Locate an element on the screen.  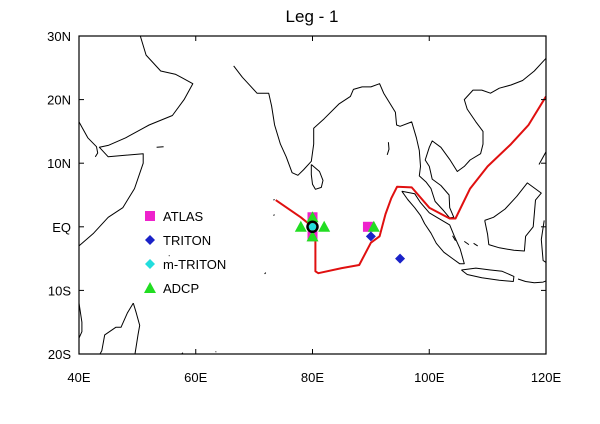
legend-label: ATLAS is located at coordinates (183, 216).